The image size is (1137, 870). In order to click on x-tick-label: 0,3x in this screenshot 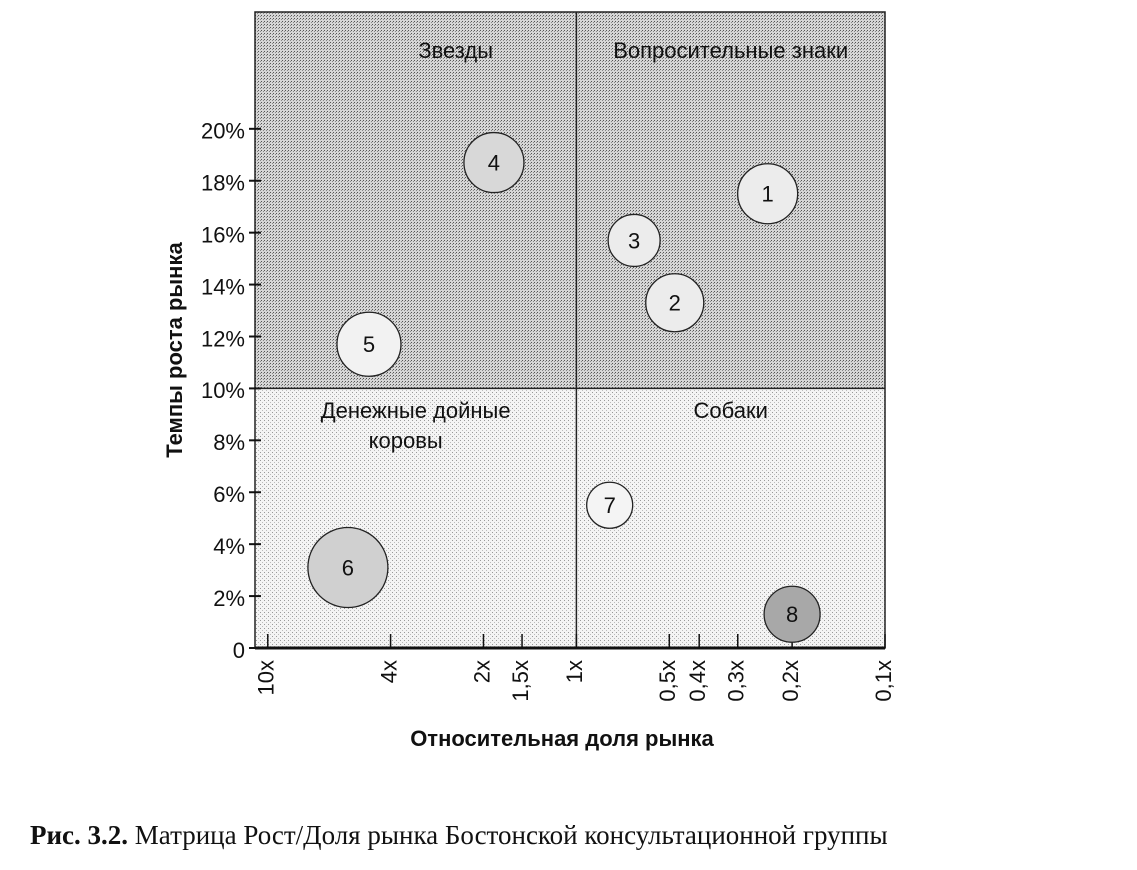, I will do `click(736, 681)`.